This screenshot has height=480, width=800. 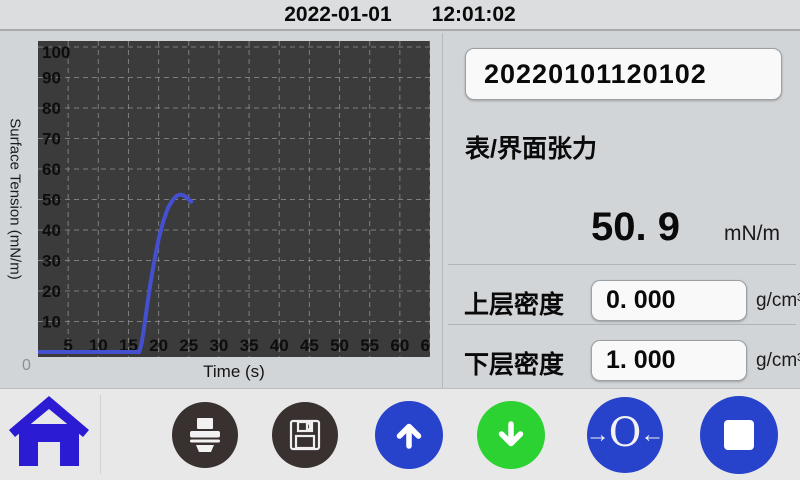 I want to click on save-button, so click(x=305, y=435).